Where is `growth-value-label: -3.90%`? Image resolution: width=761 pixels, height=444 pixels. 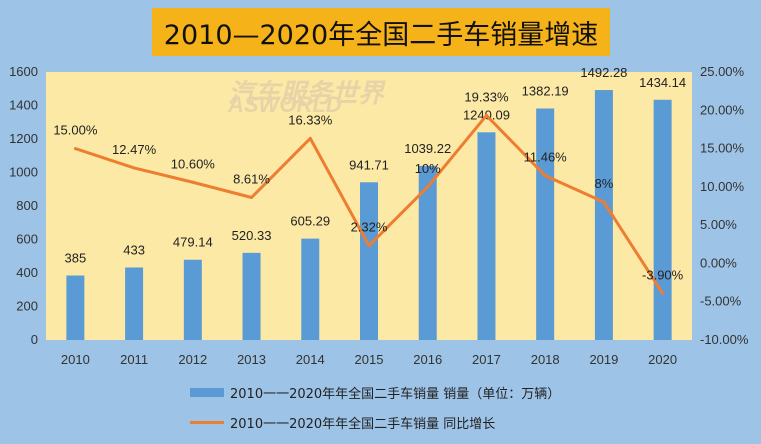
growth-value-label: -3.90% is located at coordinates (663, 274).